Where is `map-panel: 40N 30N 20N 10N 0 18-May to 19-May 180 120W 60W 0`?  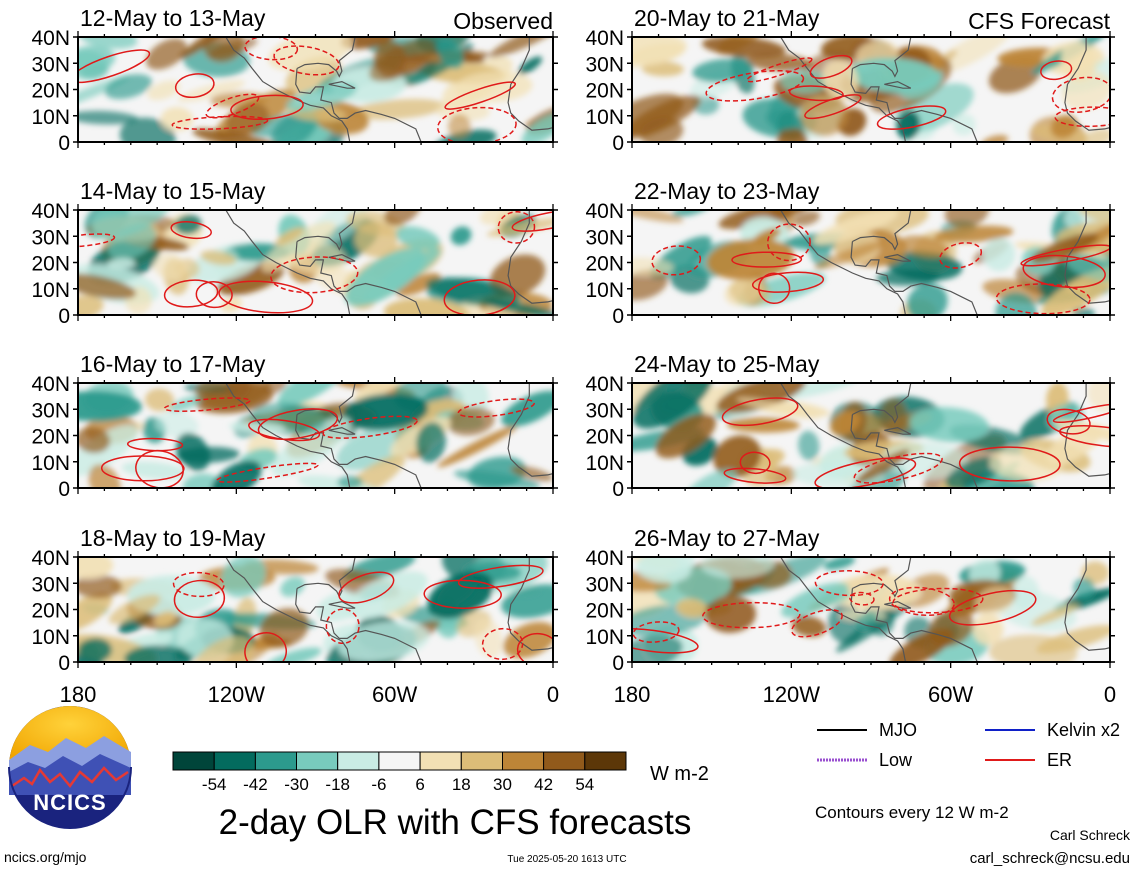
map-panel: 40N 30N 20N 10N 0 18-May to 19-May 180 120W 60W 0 is located at coordinates (295, 616).